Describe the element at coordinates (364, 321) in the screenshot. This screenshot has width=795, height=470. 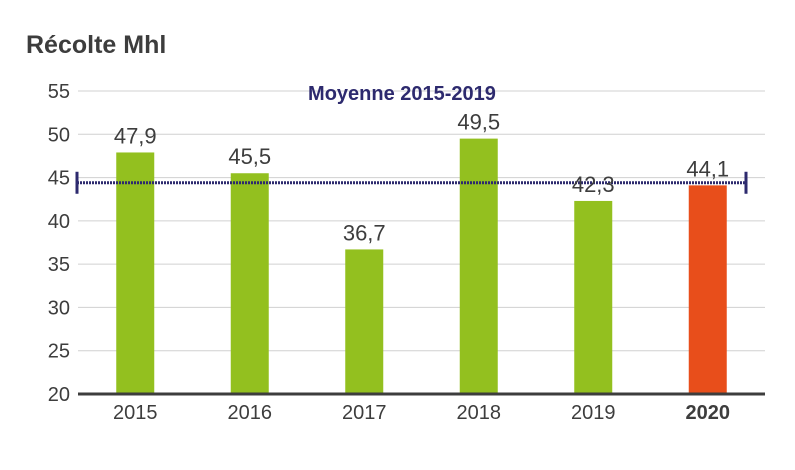
I see `bar-2017` at that location.